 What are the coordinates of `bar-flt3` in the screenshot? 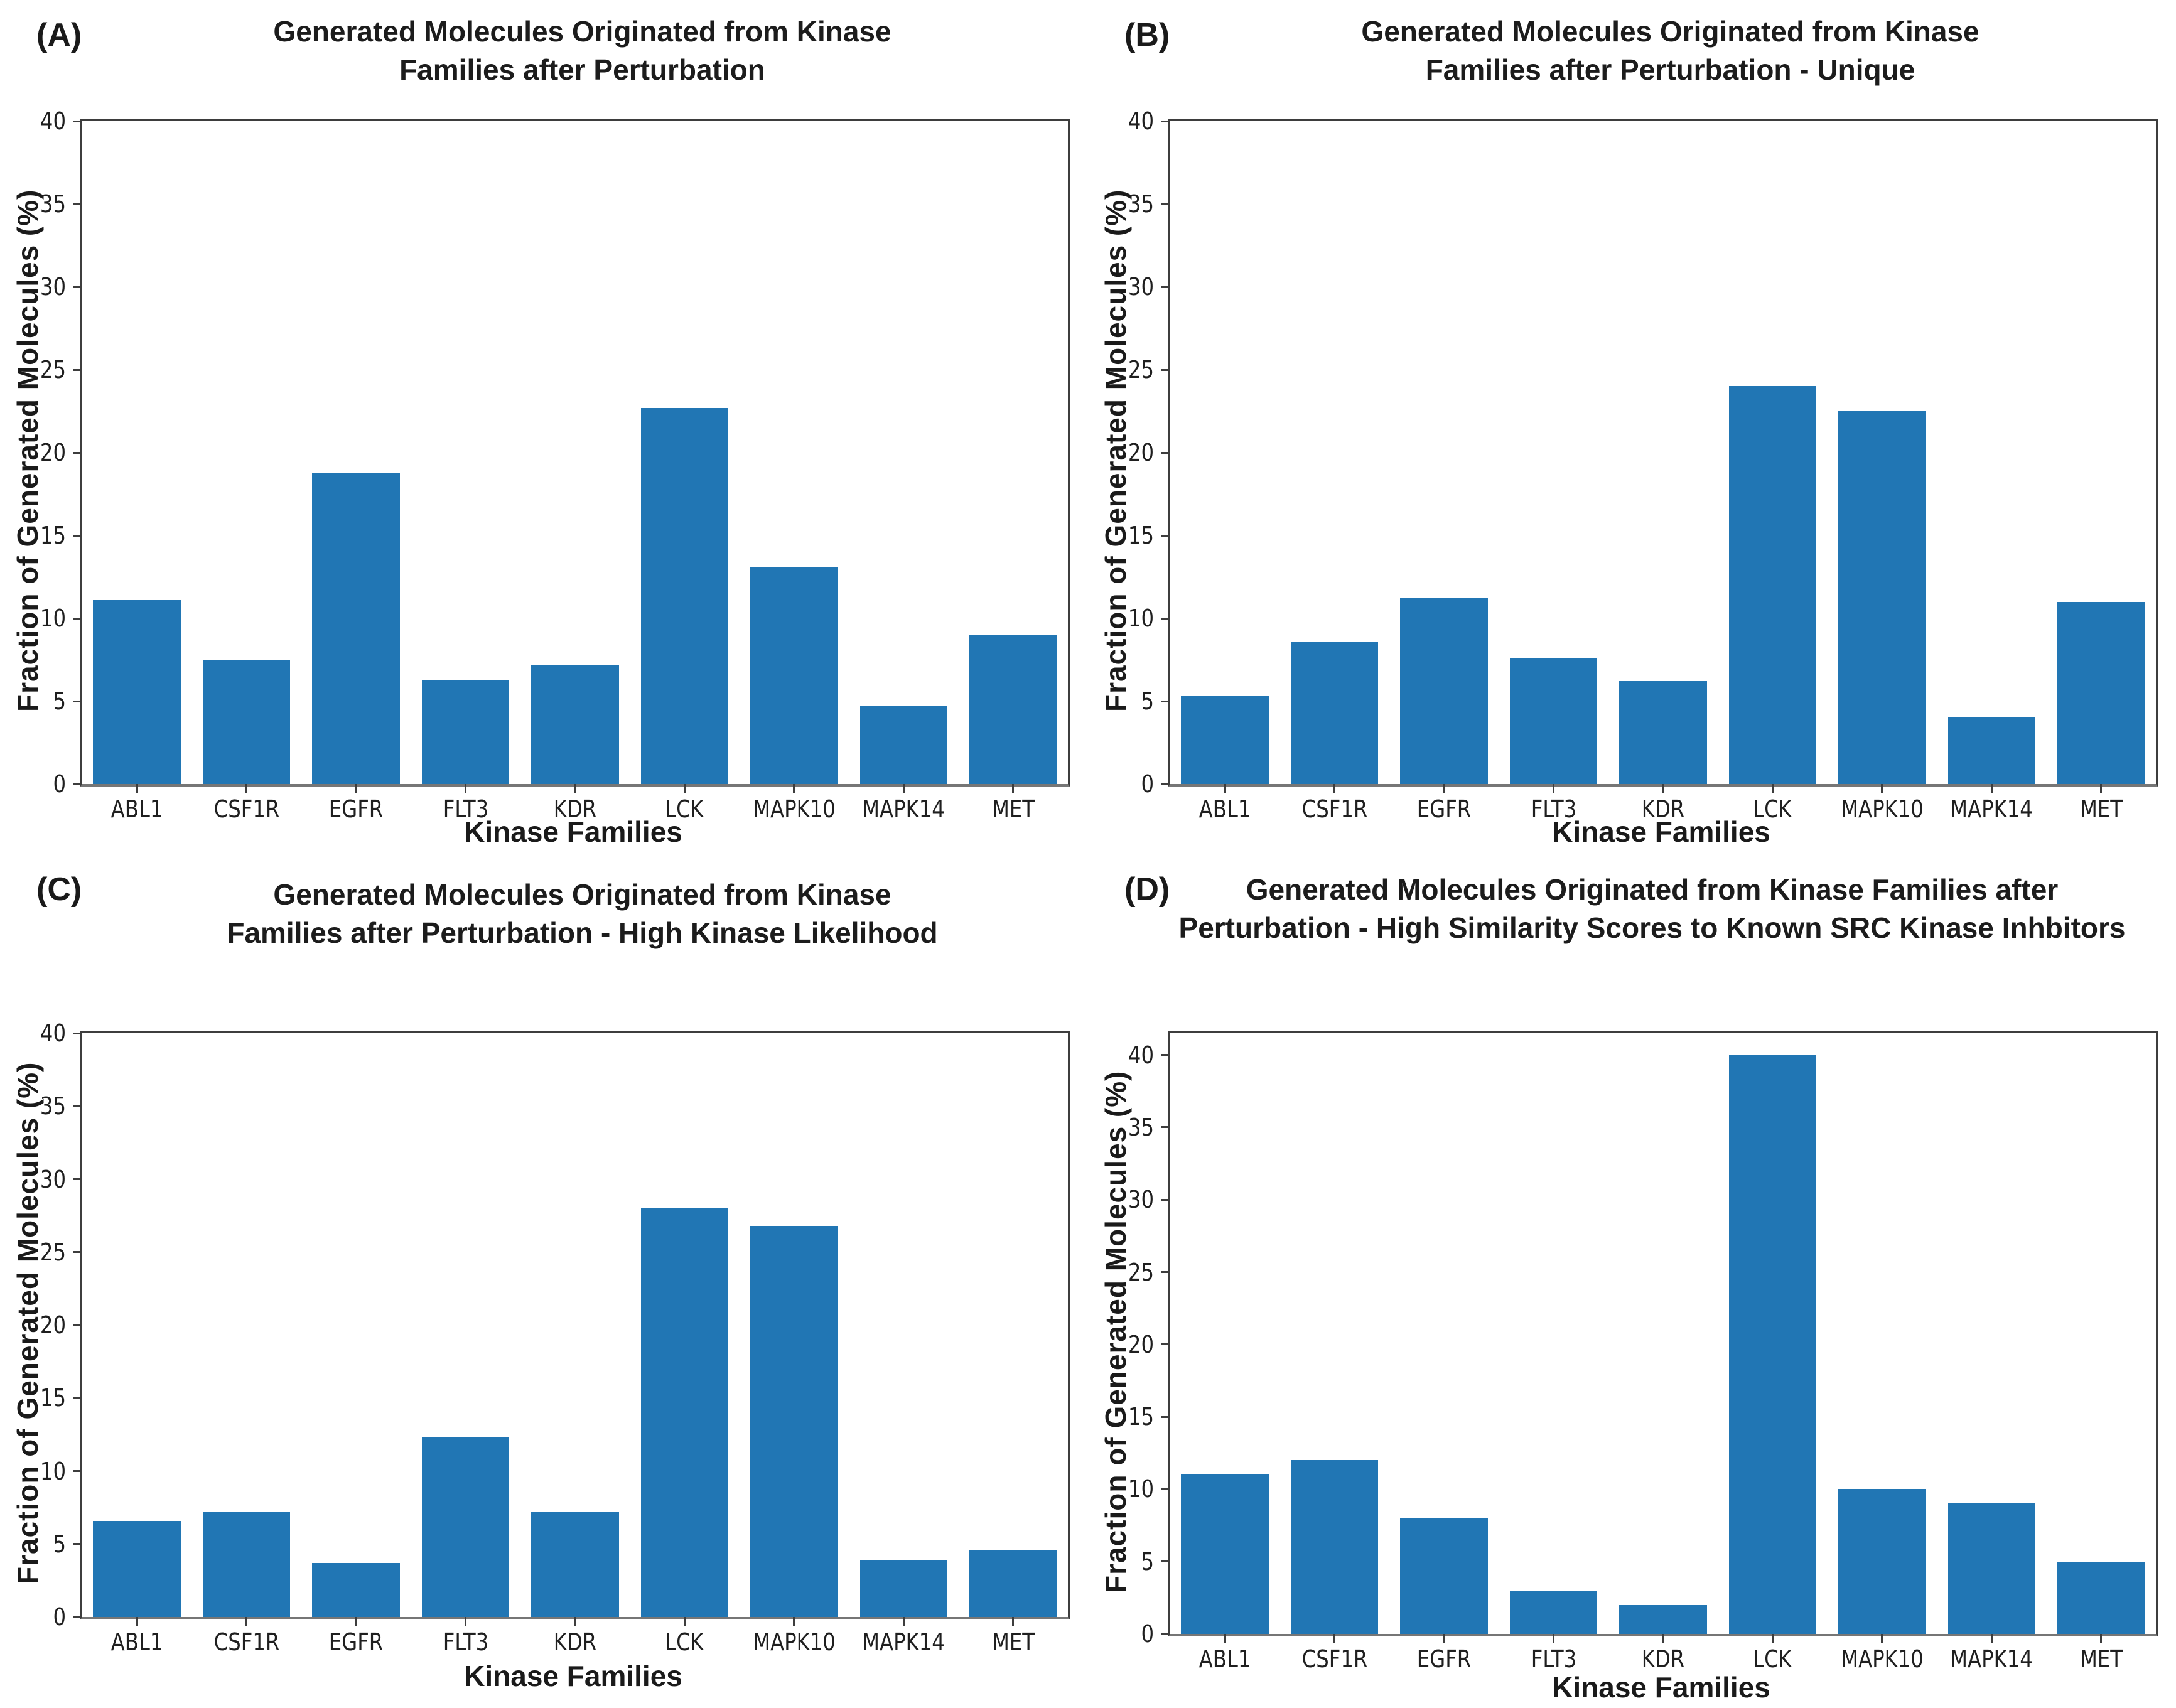 It's located at (465, 731).